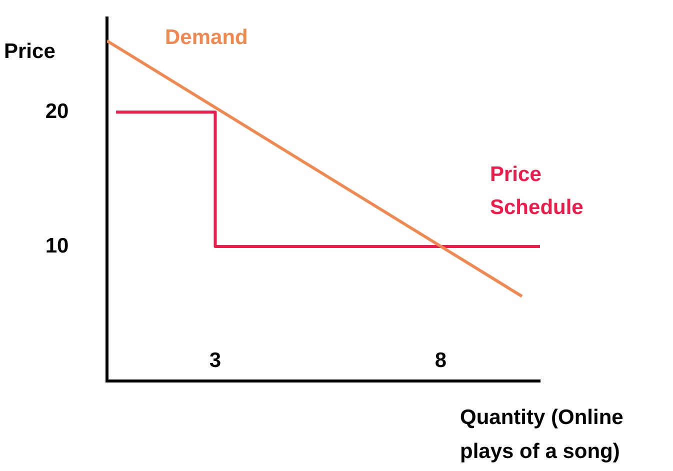  Describe the element at coordinates (57, 246) in the screenshot. I see `y-tick-label: 10` at that location.